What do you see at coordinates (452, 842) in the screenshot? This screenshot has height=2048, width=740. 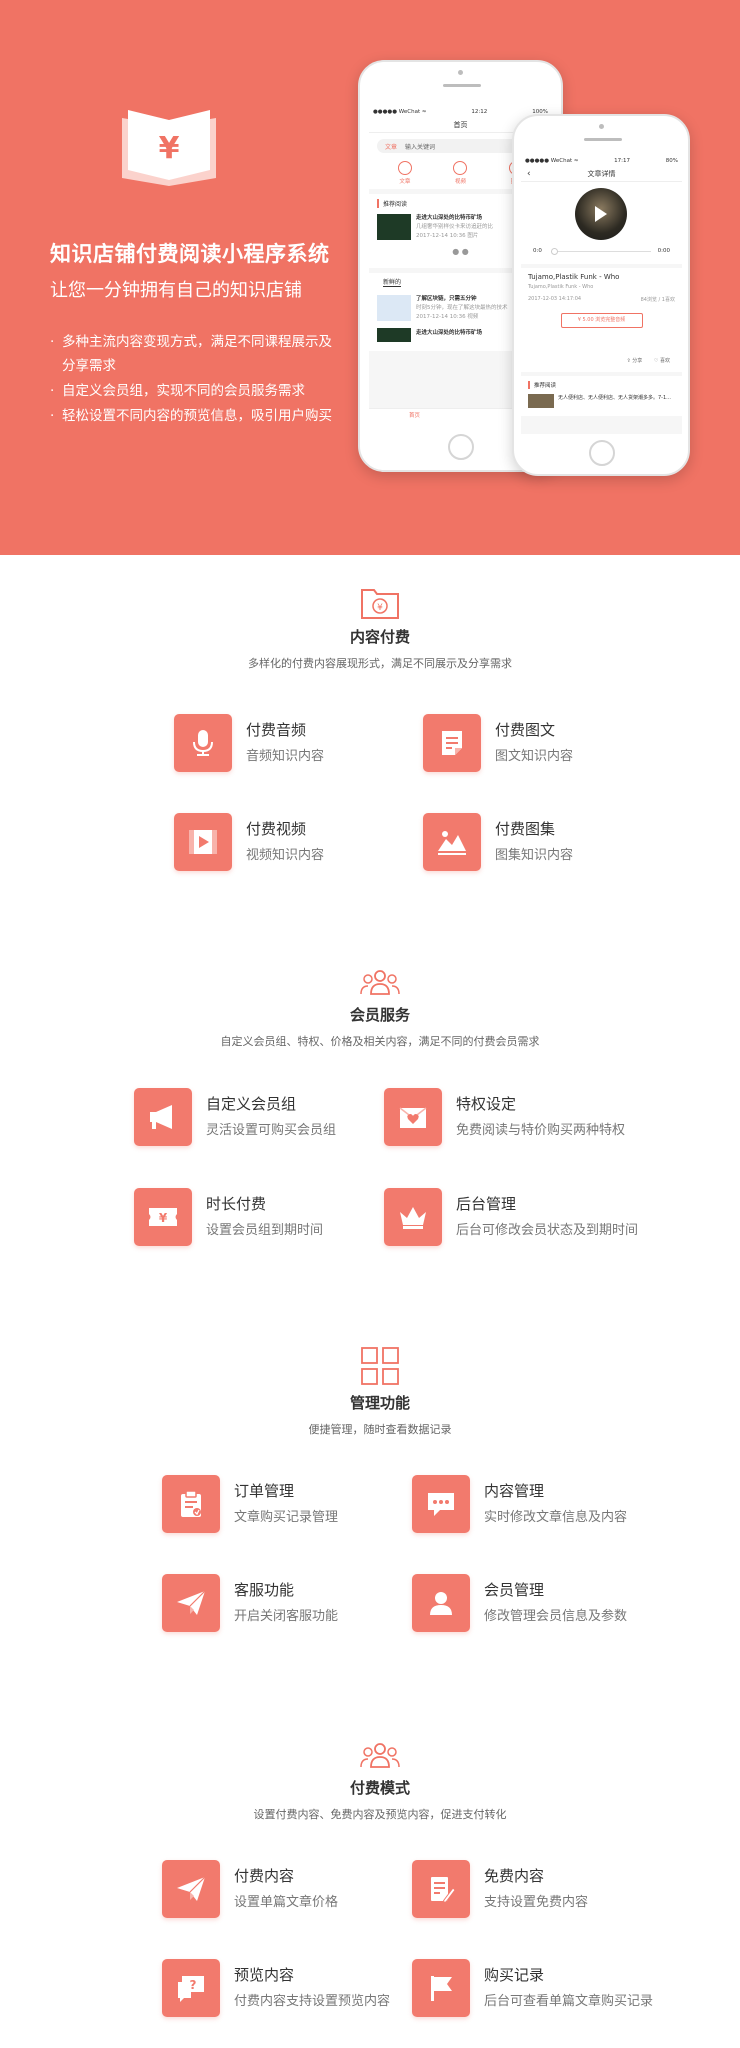 I see `image-icon` at bounding box center [452, 842].